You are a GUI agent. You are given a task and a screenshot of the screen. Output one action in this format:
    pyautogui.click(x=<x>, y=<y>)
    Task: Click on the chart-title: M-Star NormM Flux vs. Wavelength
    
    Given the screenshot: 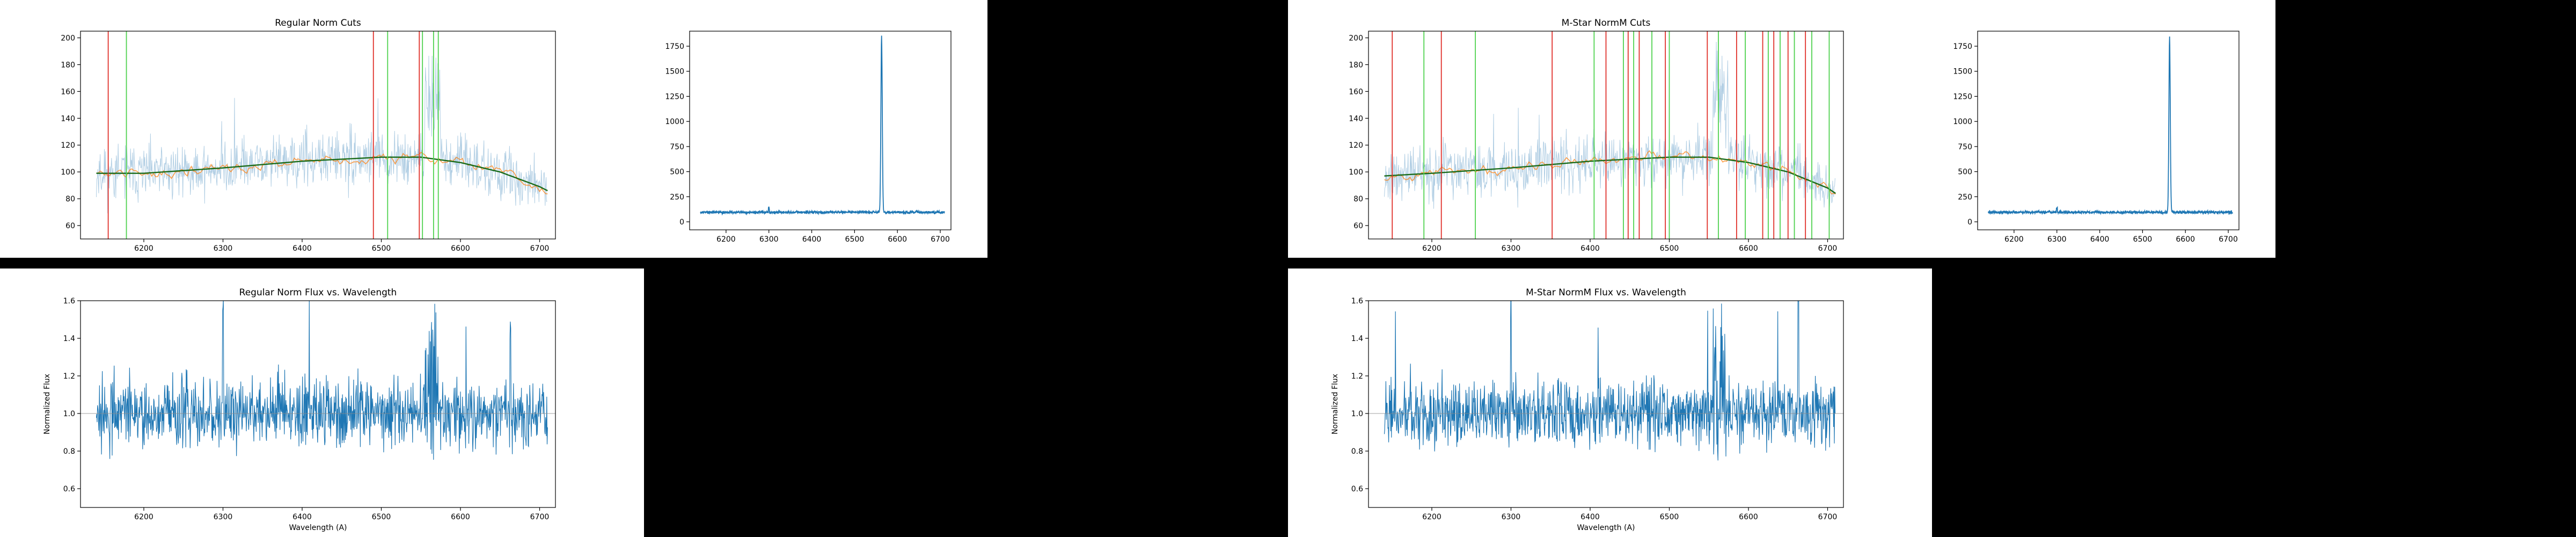 What is the action you would take?
    pyautogui.click(x=1606, y=293)
    